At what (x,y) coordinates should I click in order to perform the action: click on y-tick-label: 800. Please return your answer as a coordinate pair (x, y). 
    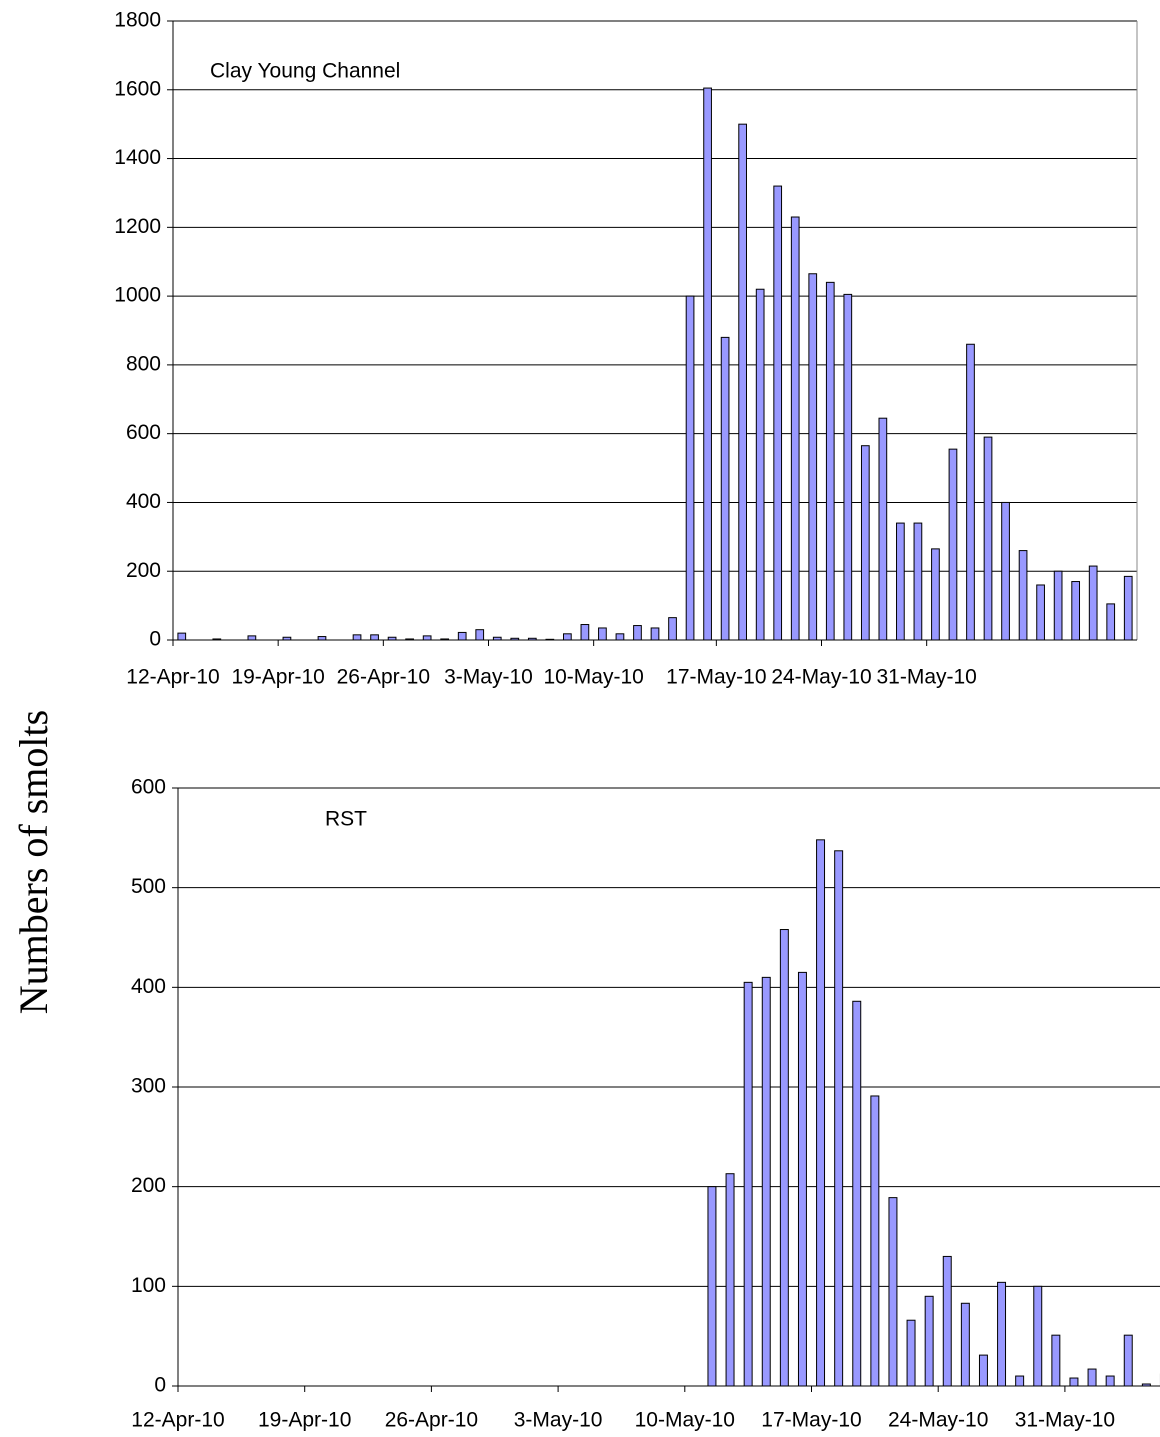
    Looking at the image, I should click on (143, 363).